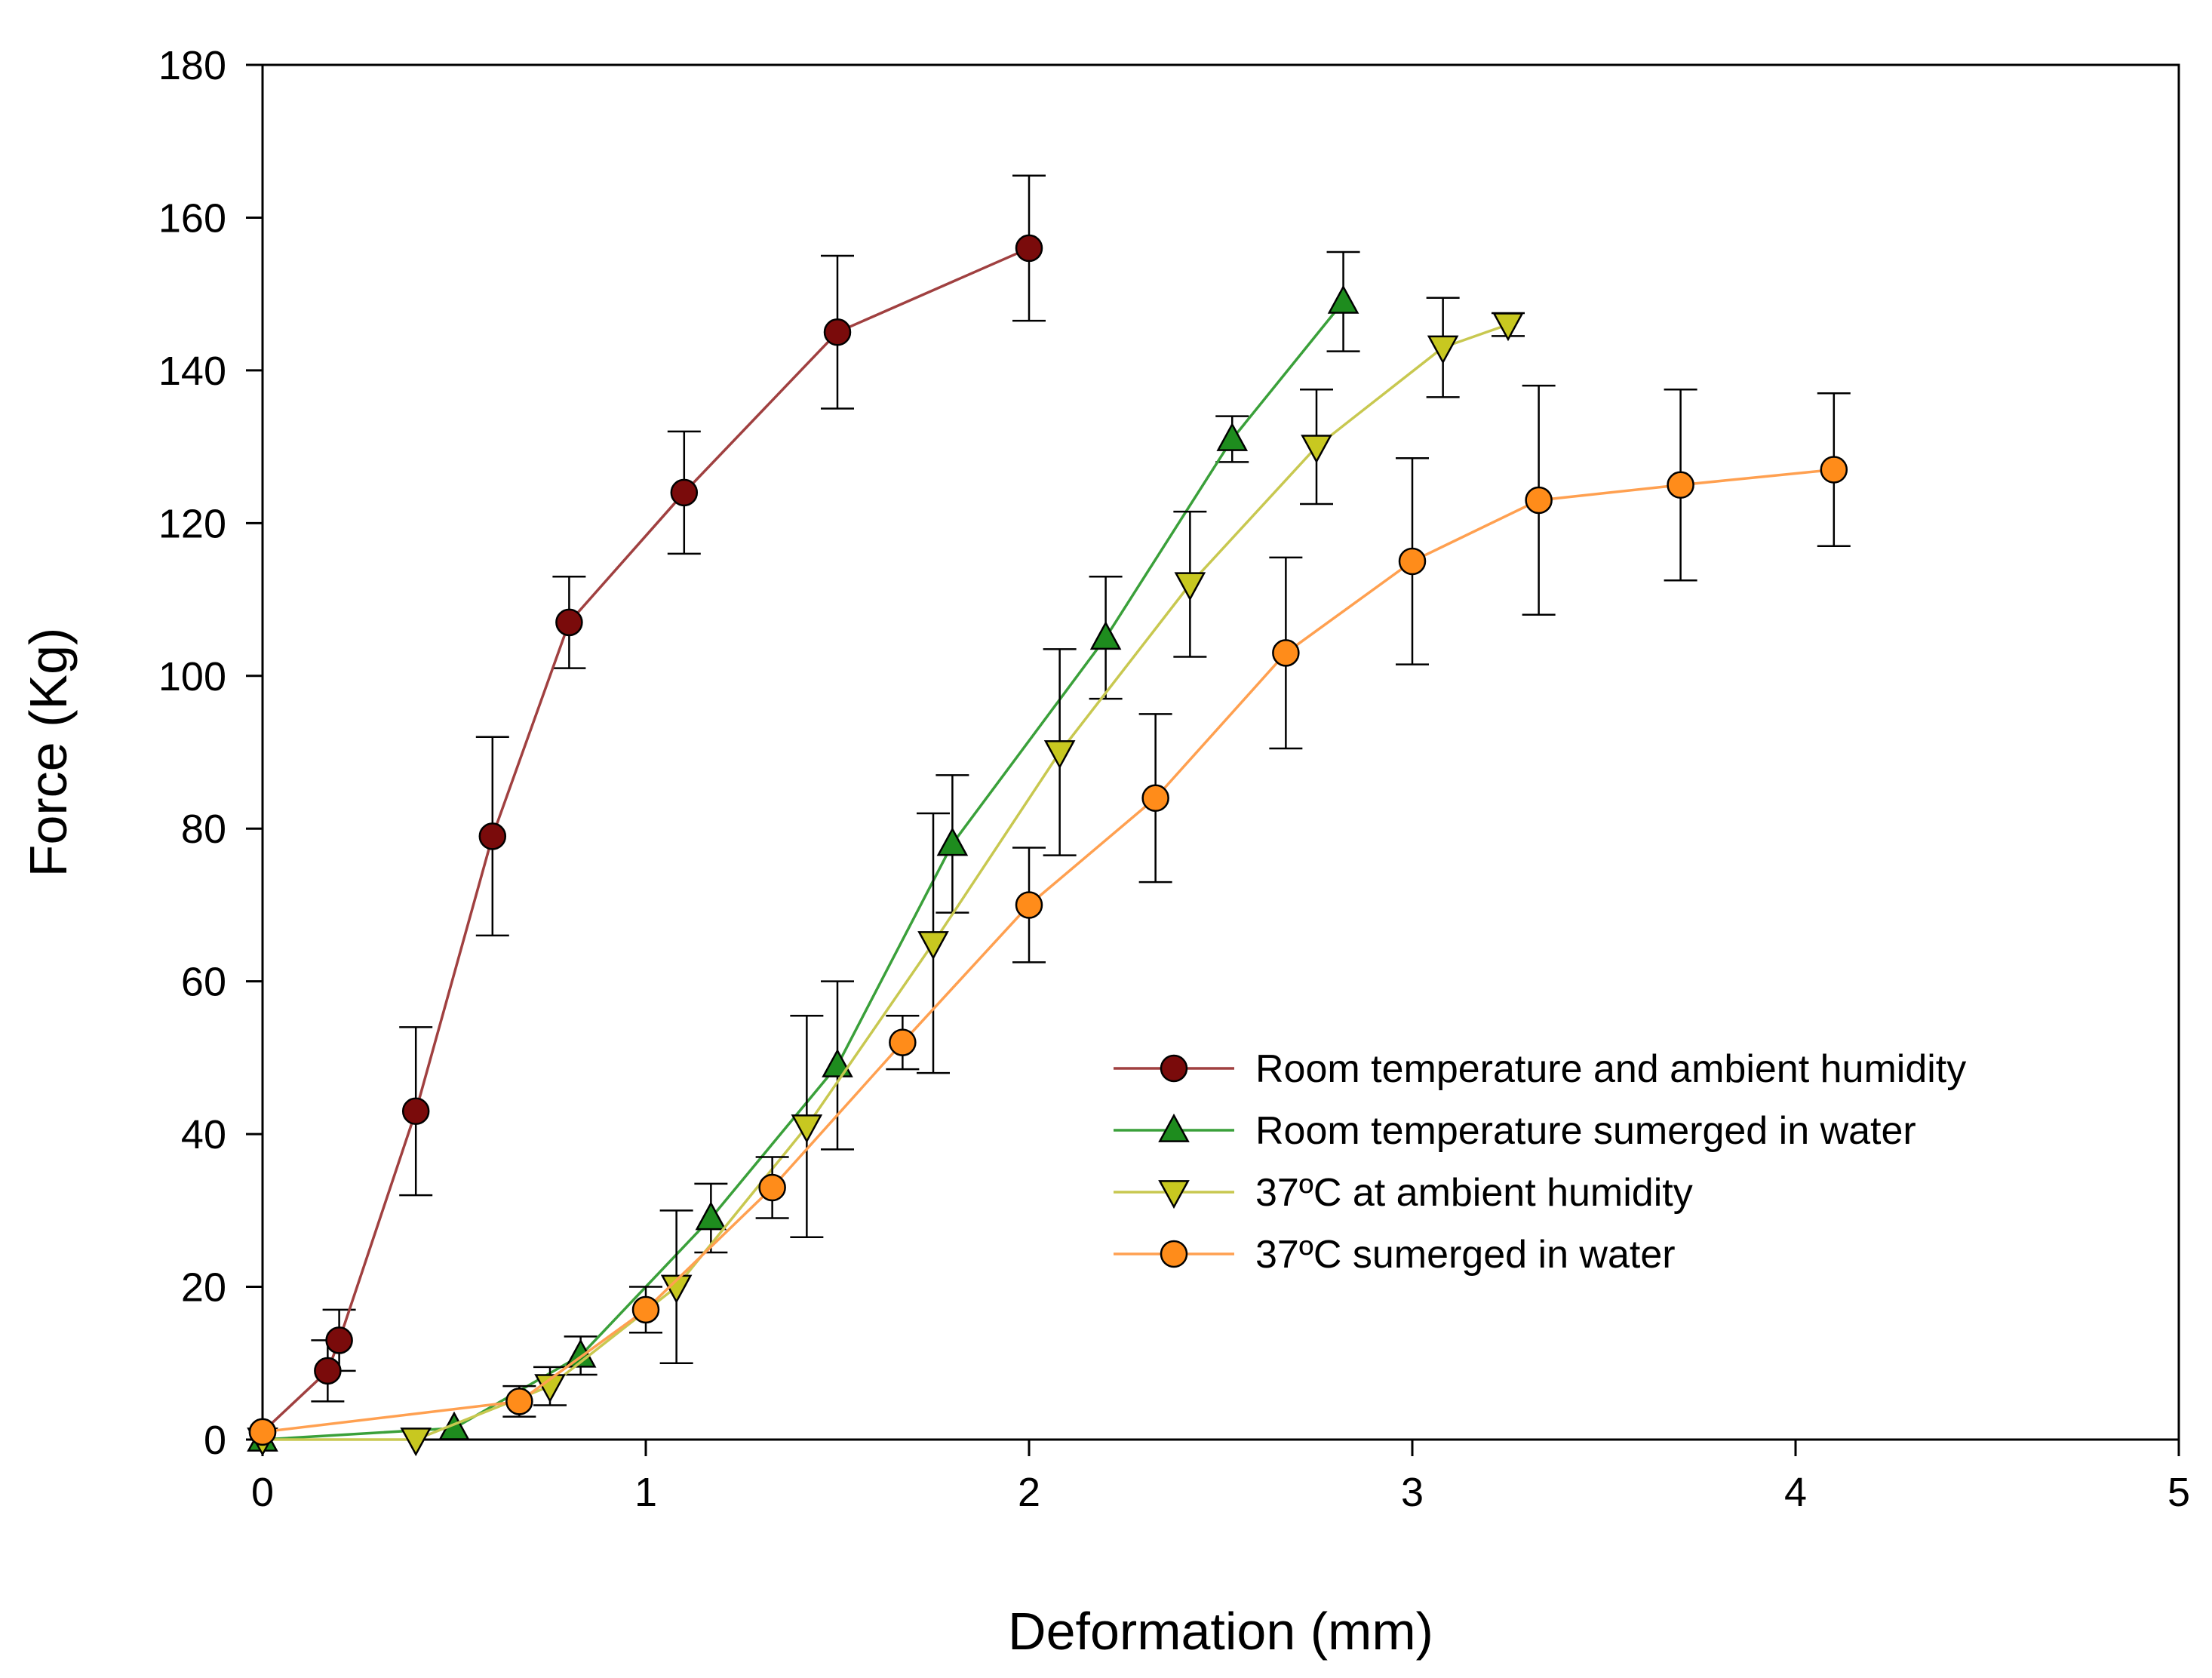  I want to click on legend-item: 37ºC sumerged in water, so click(1395, 1255).